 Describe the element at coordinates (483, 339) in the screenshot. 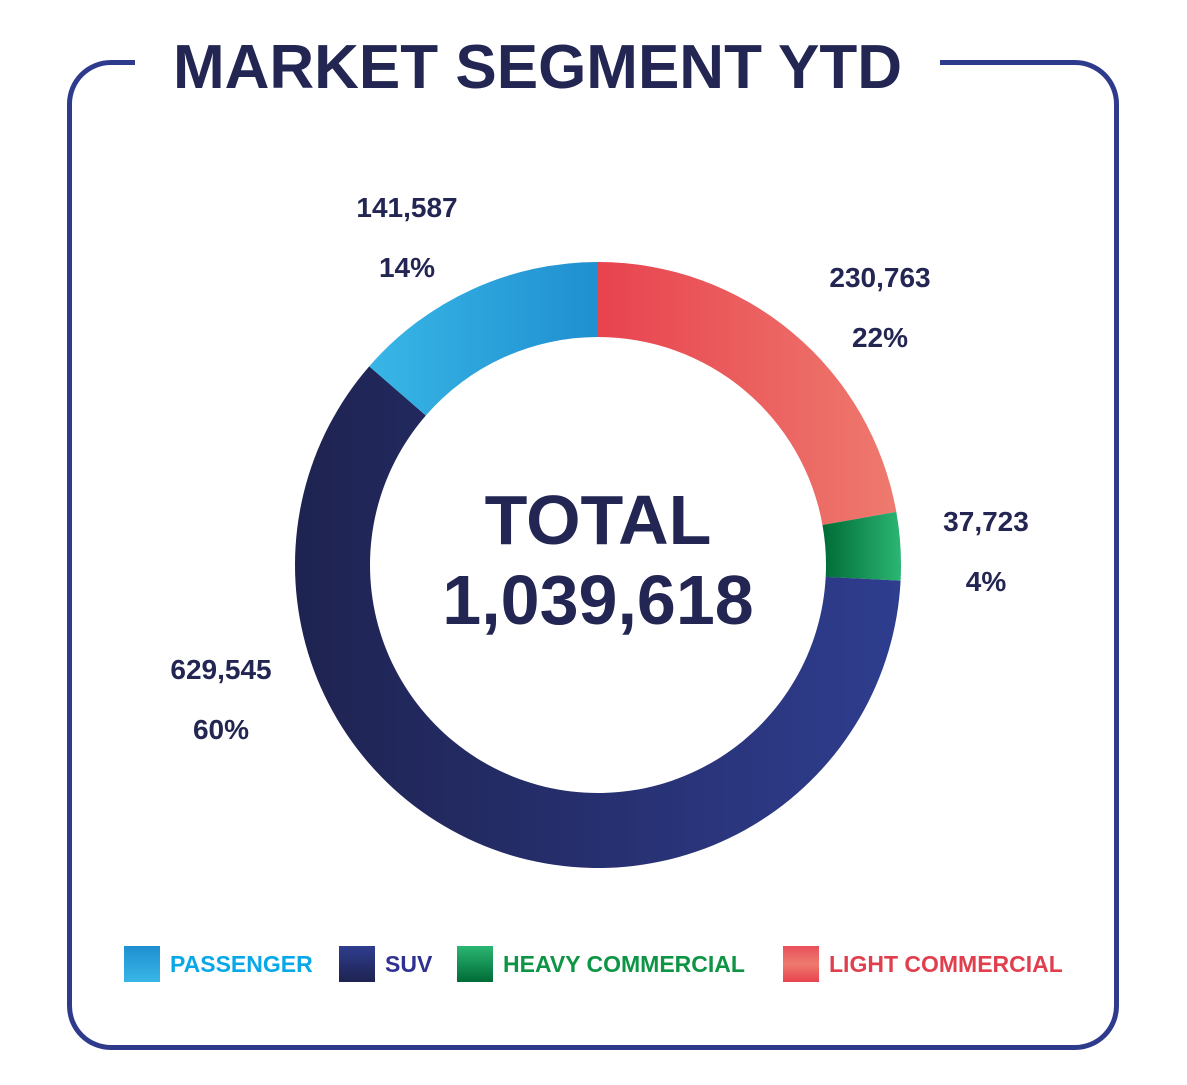

I see `slice-passenger` at that location.